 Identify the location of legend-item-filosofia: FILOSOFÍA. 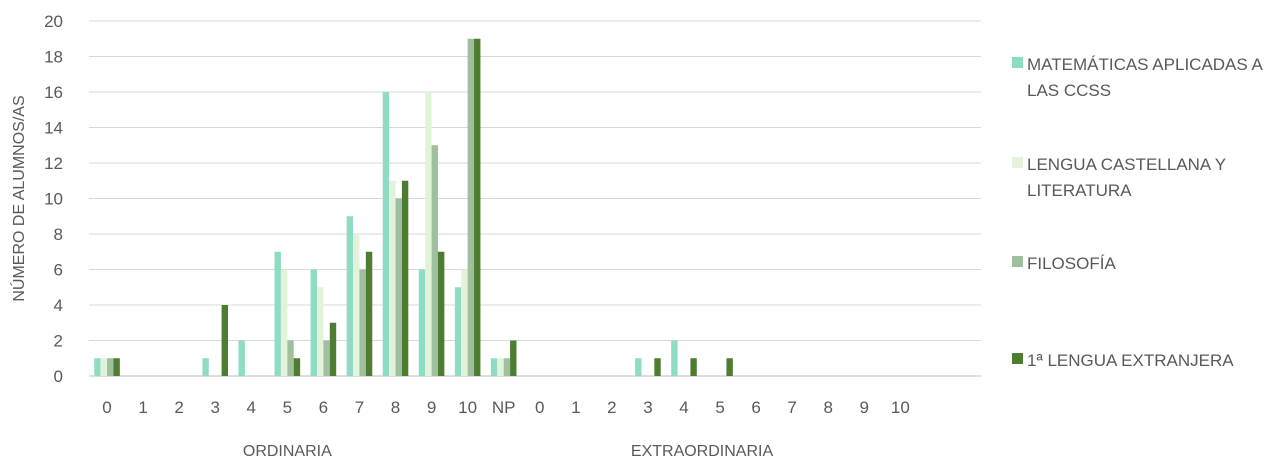
(1144, 264).